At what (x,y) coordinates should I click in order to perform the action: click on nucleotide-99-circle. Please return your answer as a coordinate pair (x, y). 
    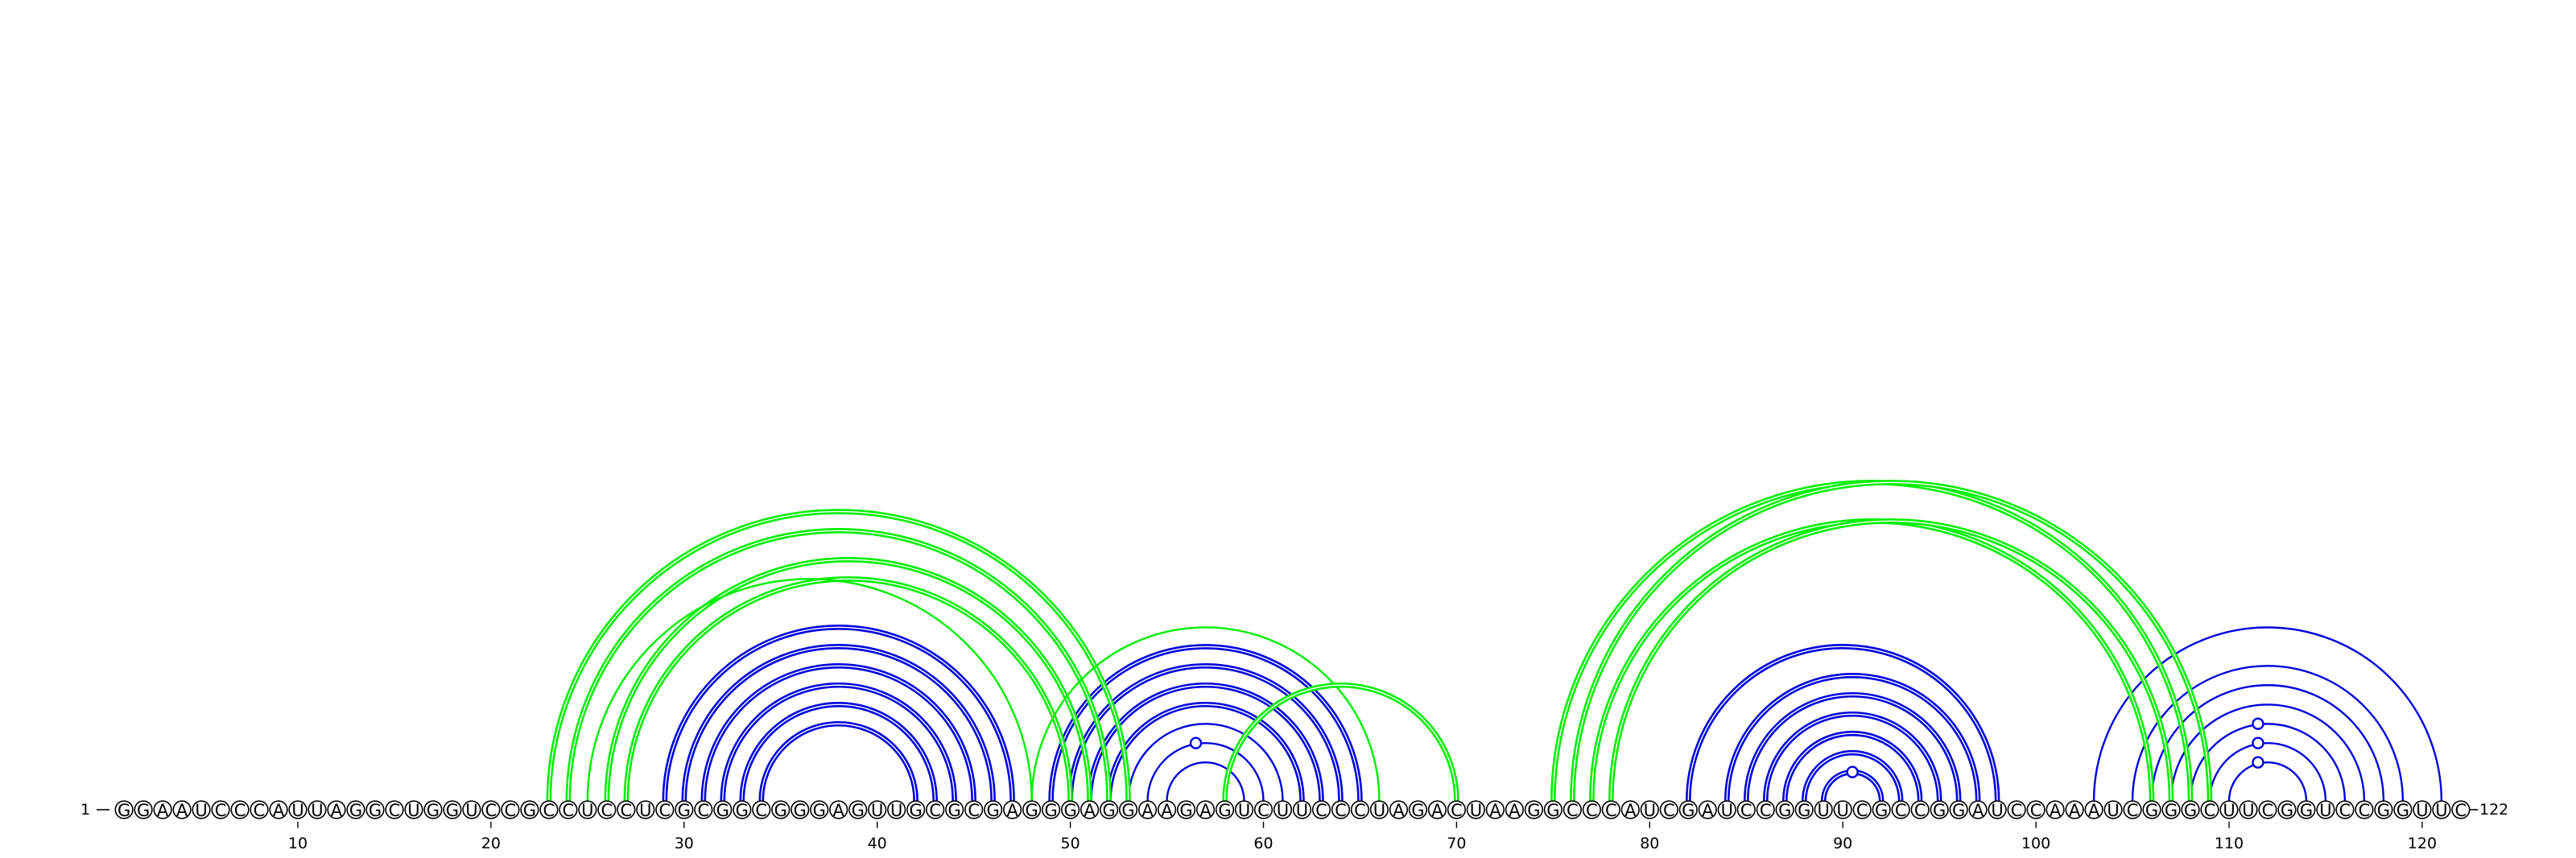
    Looking at the image, I should click on (2016, 809).